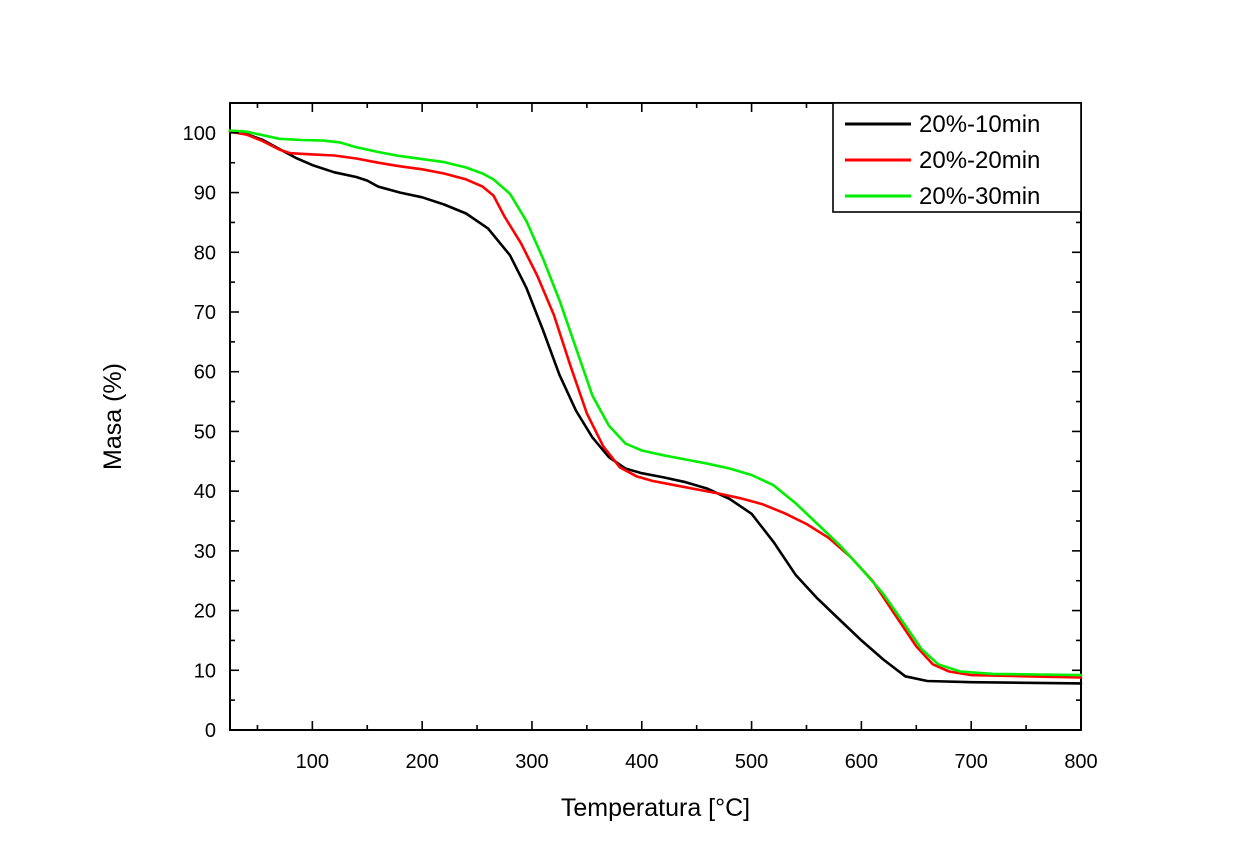 Image resolution: width=1243 pixels, height=847 pixels. What do you see at coordinates (205, 194) in the screenshot?
I see `y-tick-label: 90` at bounding box center [205, 194].